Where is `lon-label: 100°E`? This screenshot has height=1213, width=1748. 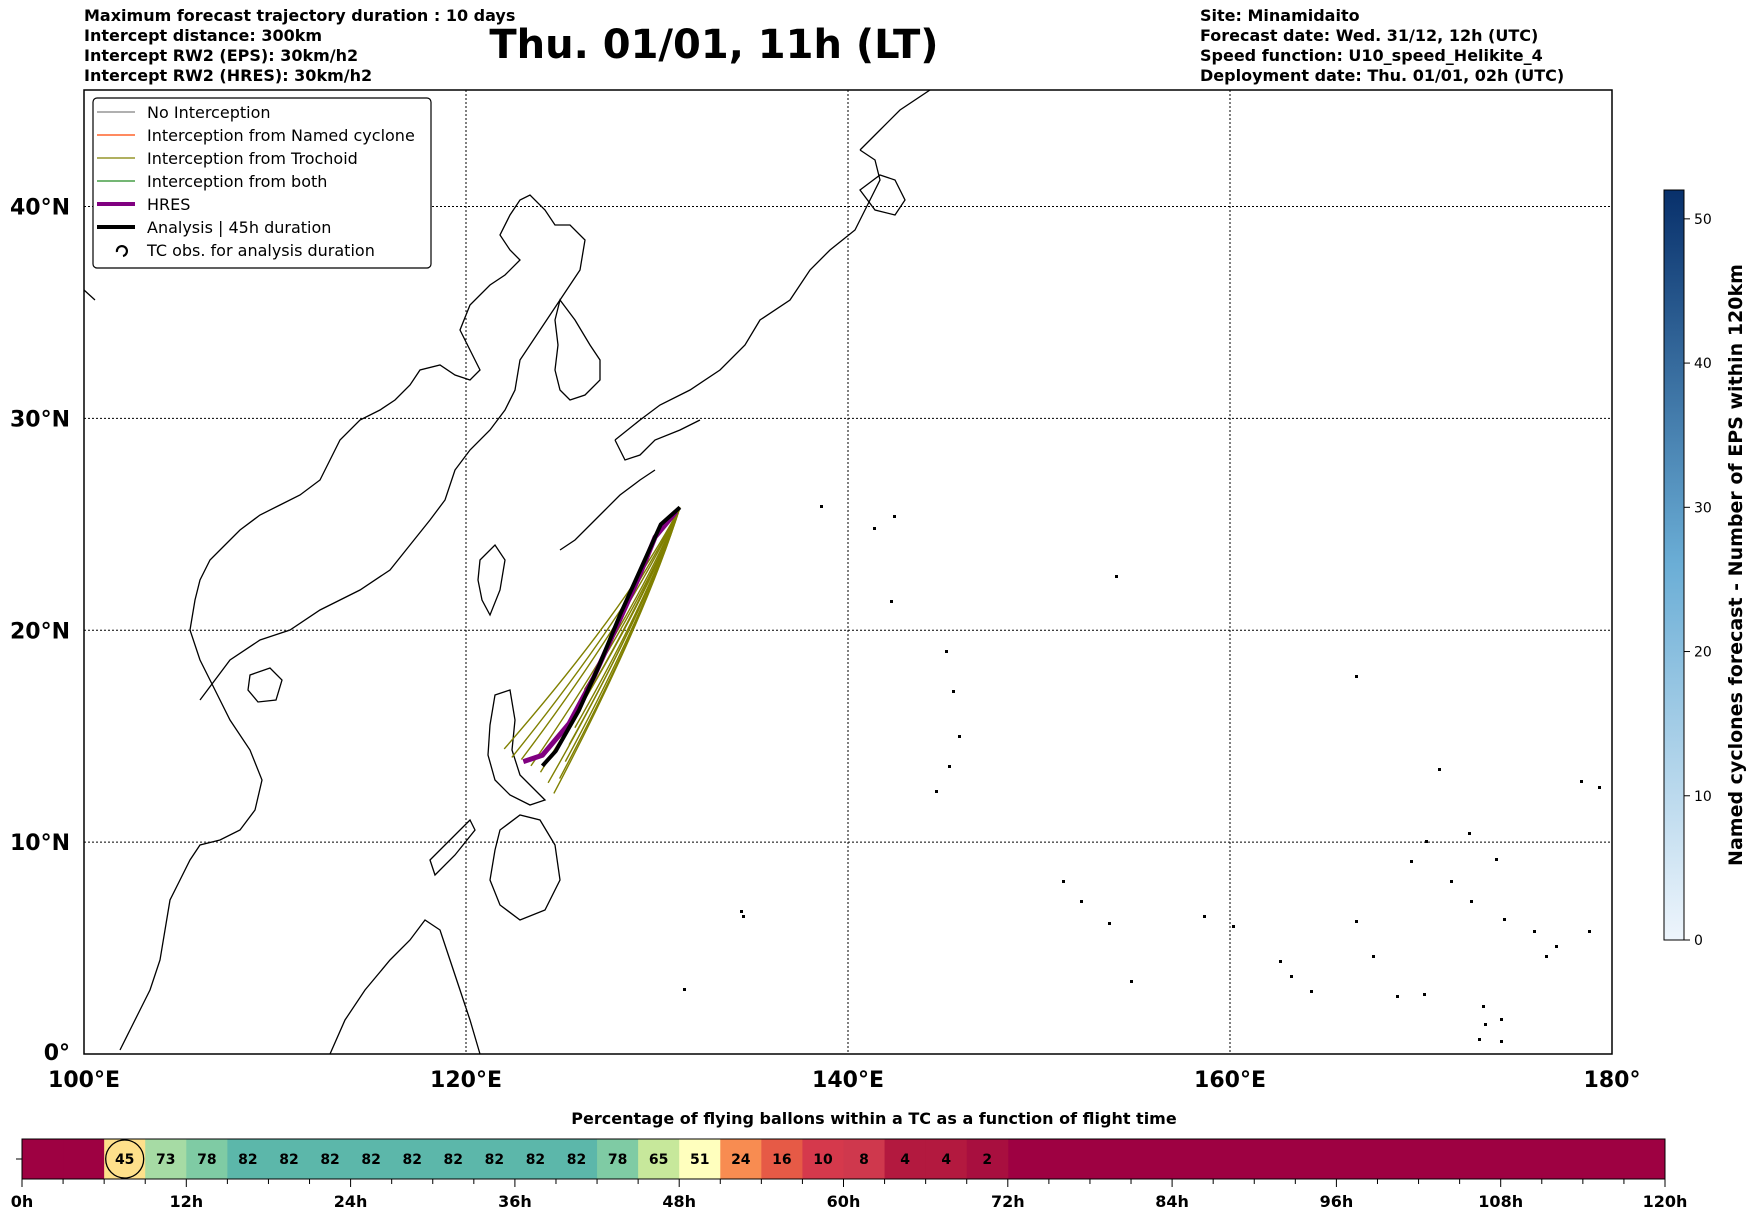 lon-label: 100°E is located at coordinates (84, 1080).